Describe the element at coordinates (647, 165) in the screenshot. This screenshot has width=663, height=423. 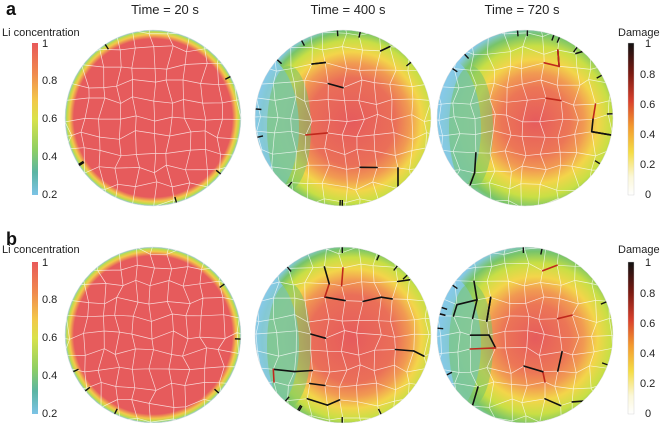
I see `damage-tick: 0.2` at that location.